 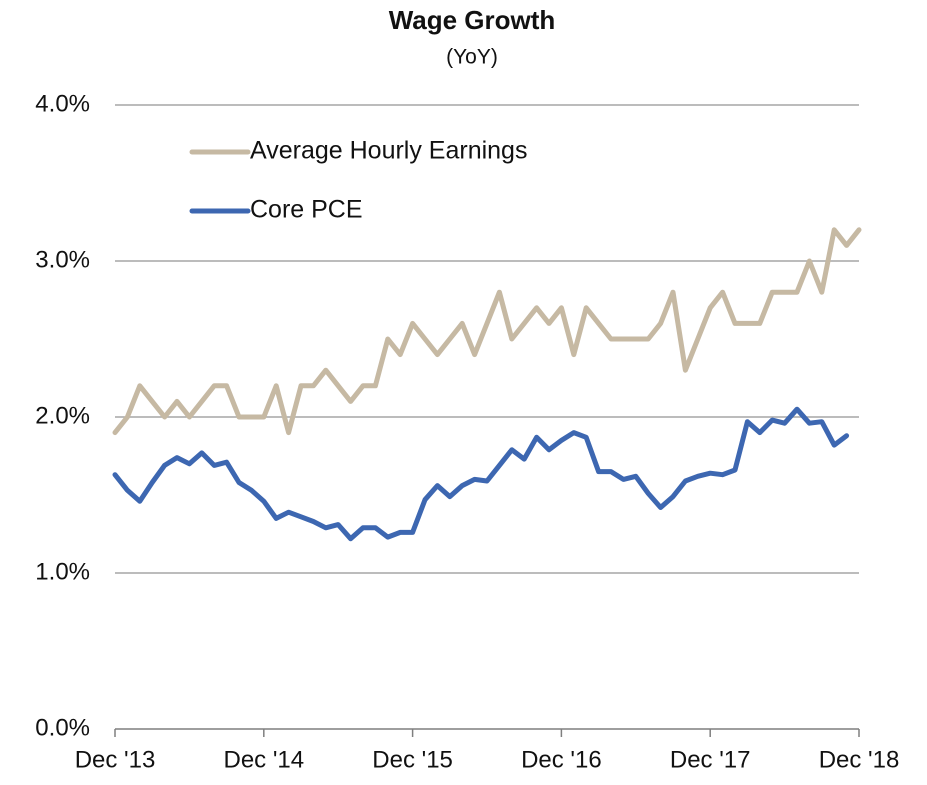 What do you see at coordinates (472, 57) in the screenshot?
I see `chart-subtitle: (YoY)` at bounding box center [472, 57].